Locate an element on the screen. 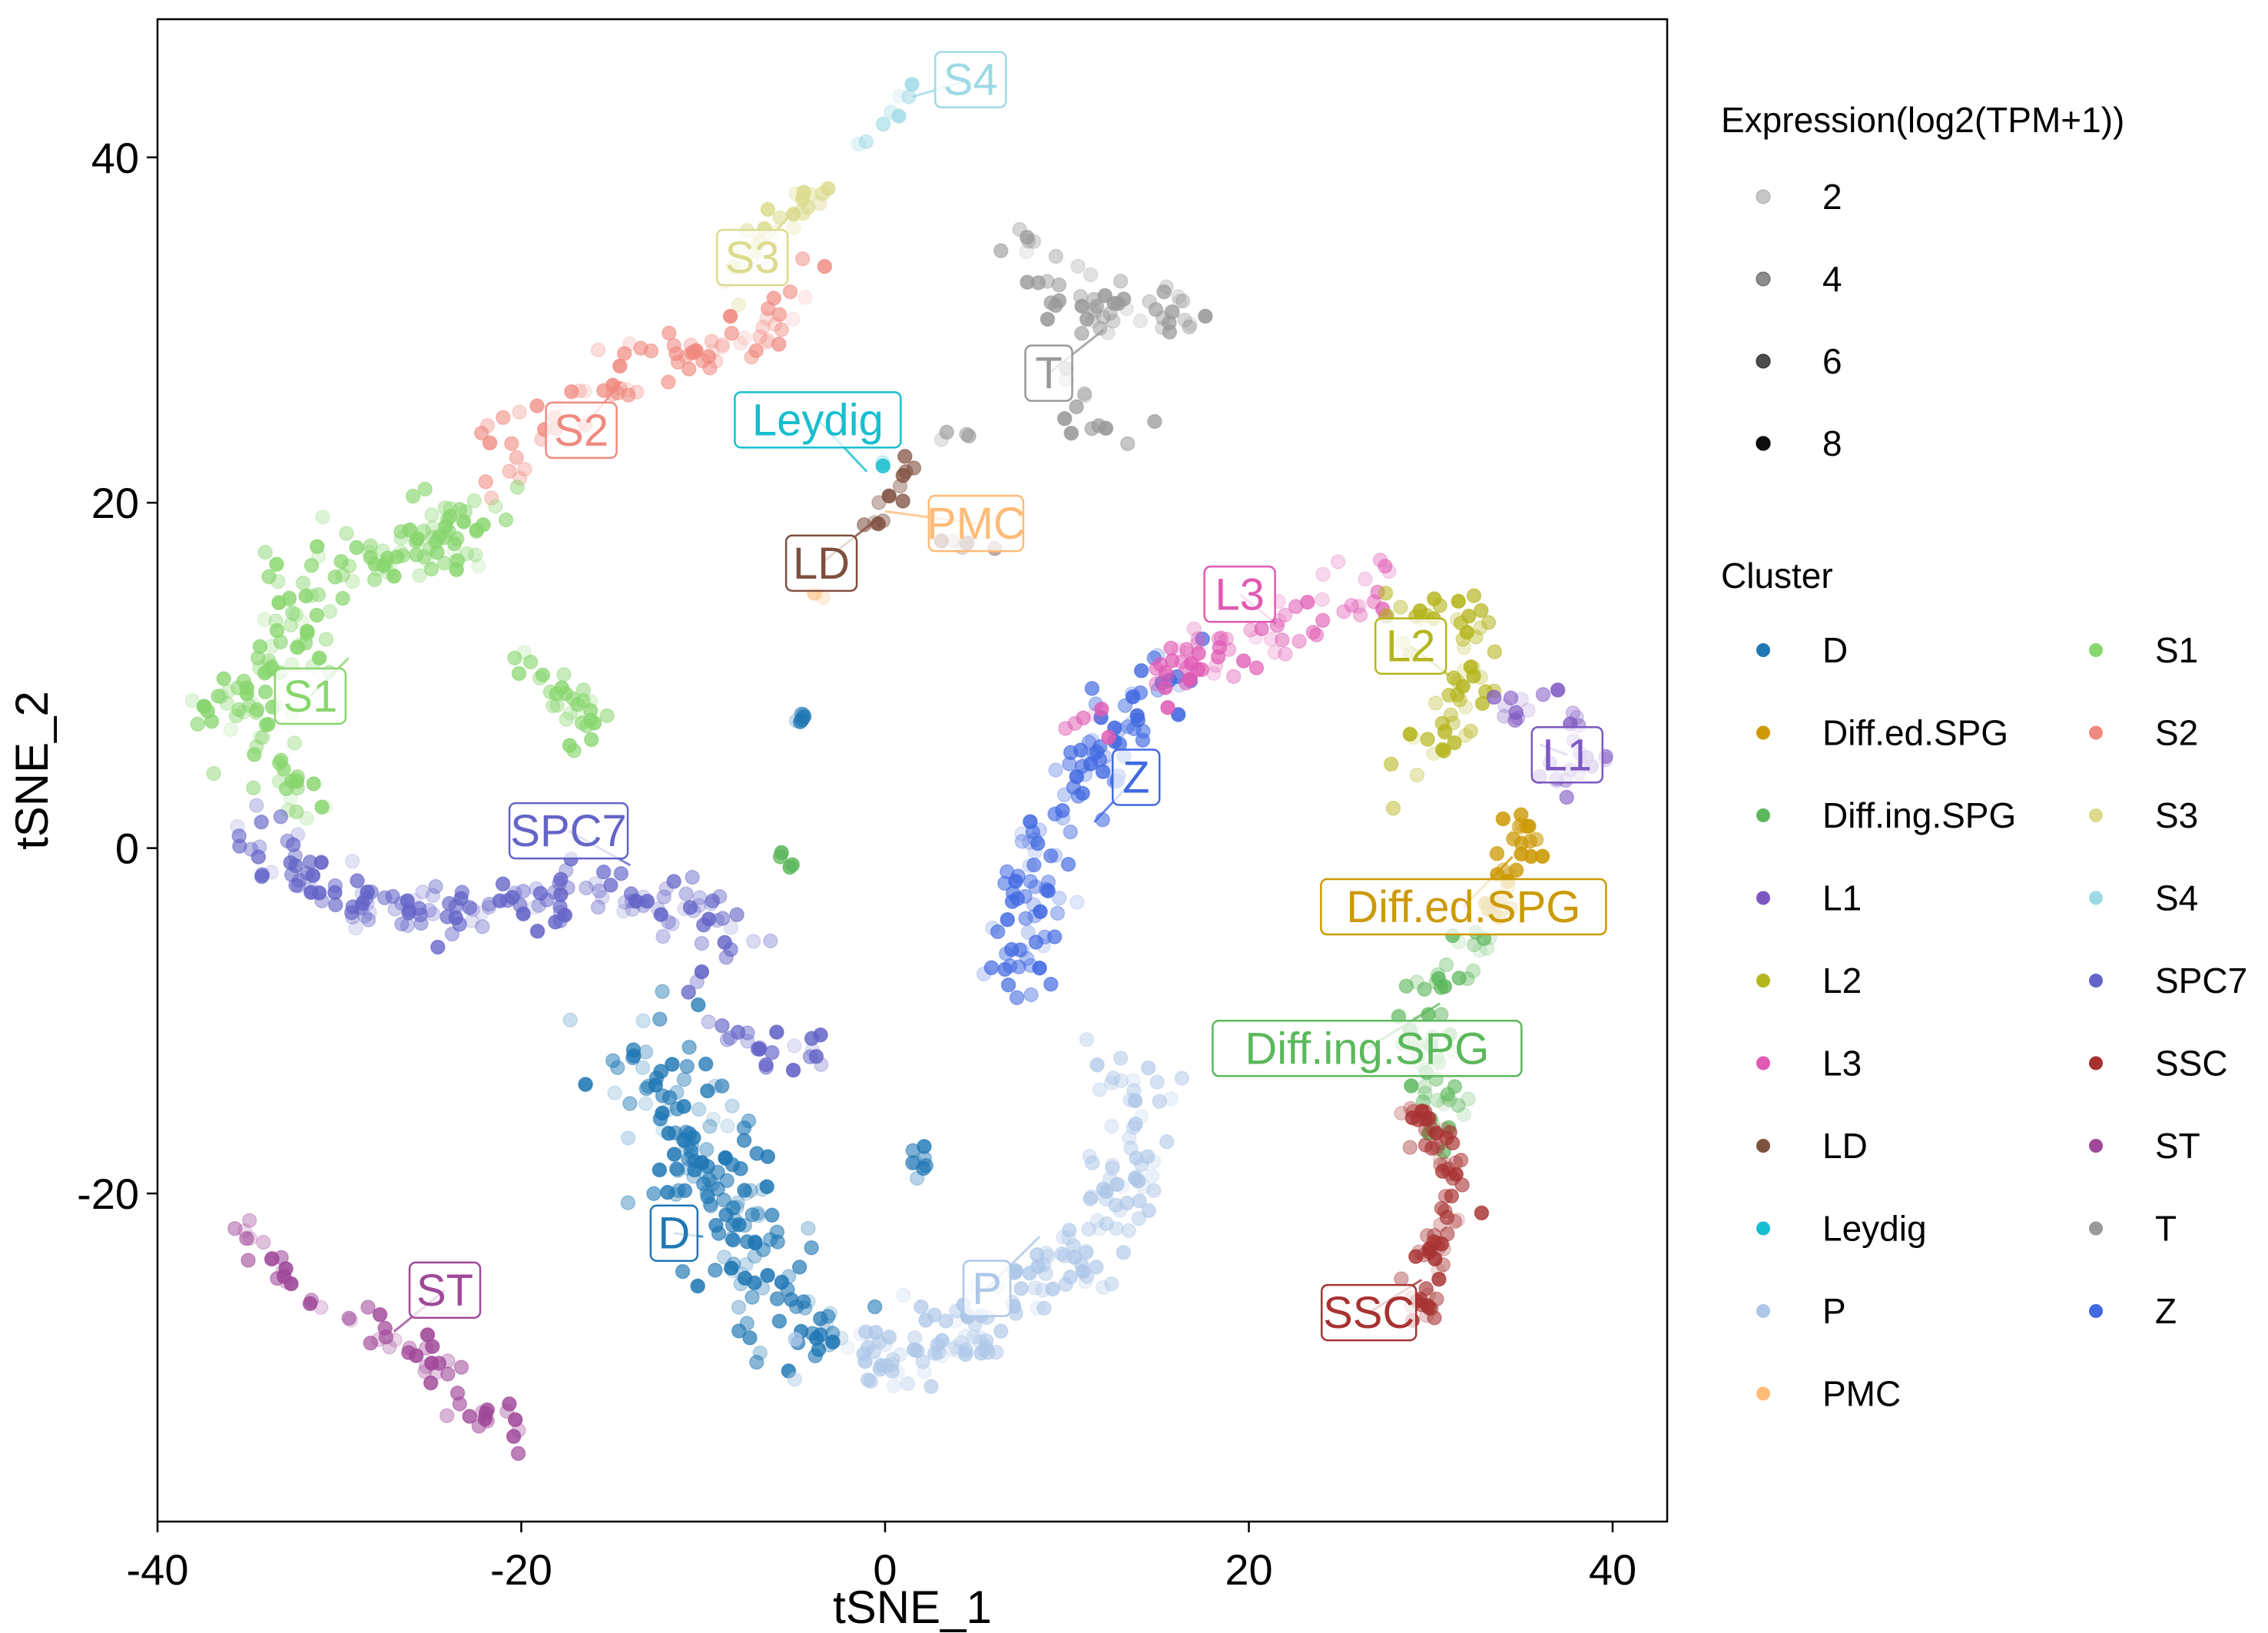  legend-label: S1 is located at coordinates (2176, 650).